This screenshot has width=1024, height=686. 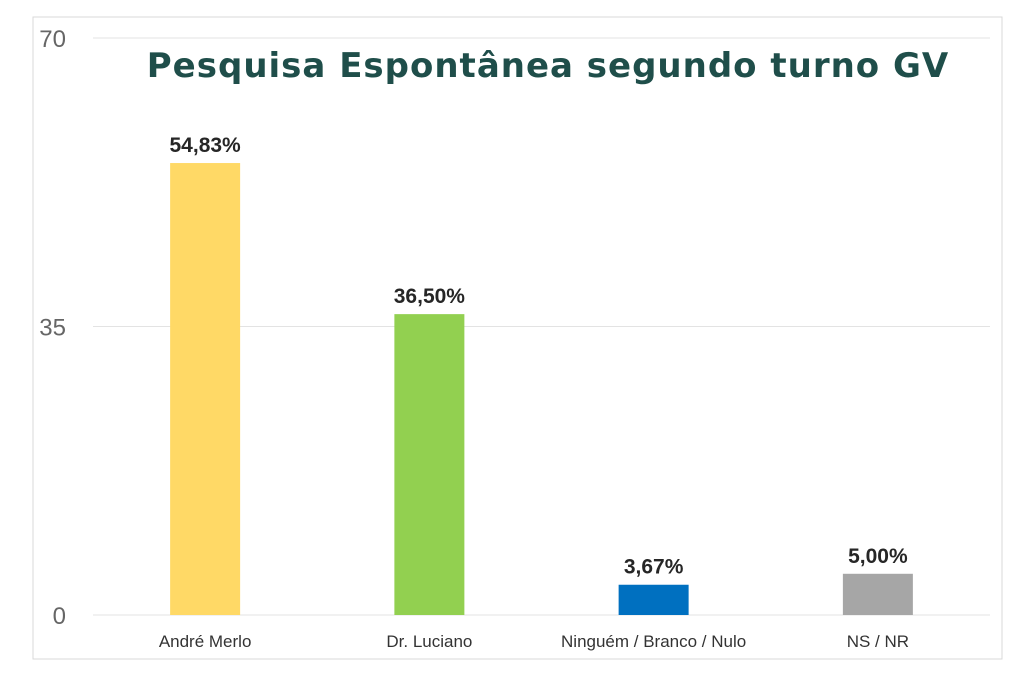 What do you see at coordinates (206, 145) in the screenshot?
I see `data-label: 54,83%` at bounding box center [206, 145].